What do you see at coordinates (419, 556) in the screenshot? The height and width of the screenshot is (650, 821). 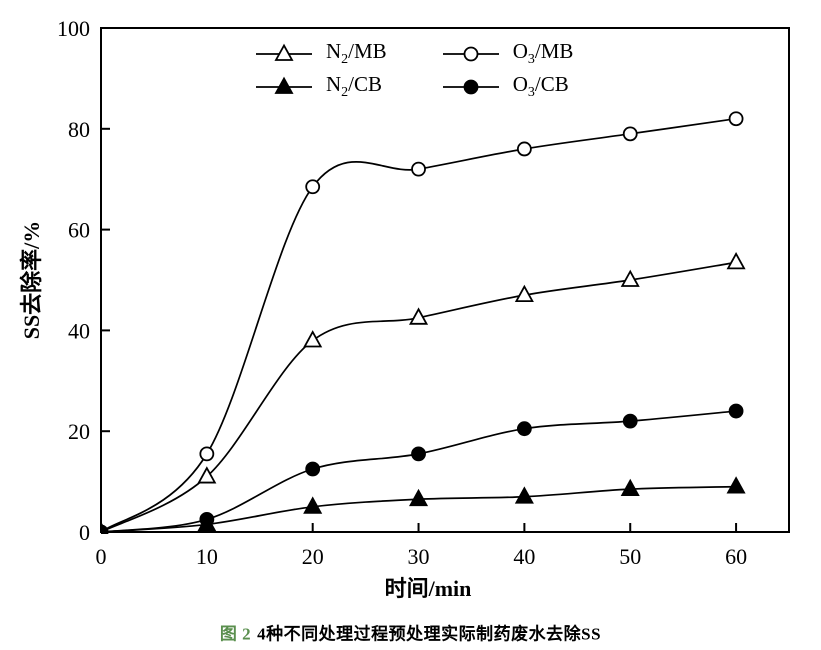 I see `x-tick-label: 30` at bounding box center [419, 556].